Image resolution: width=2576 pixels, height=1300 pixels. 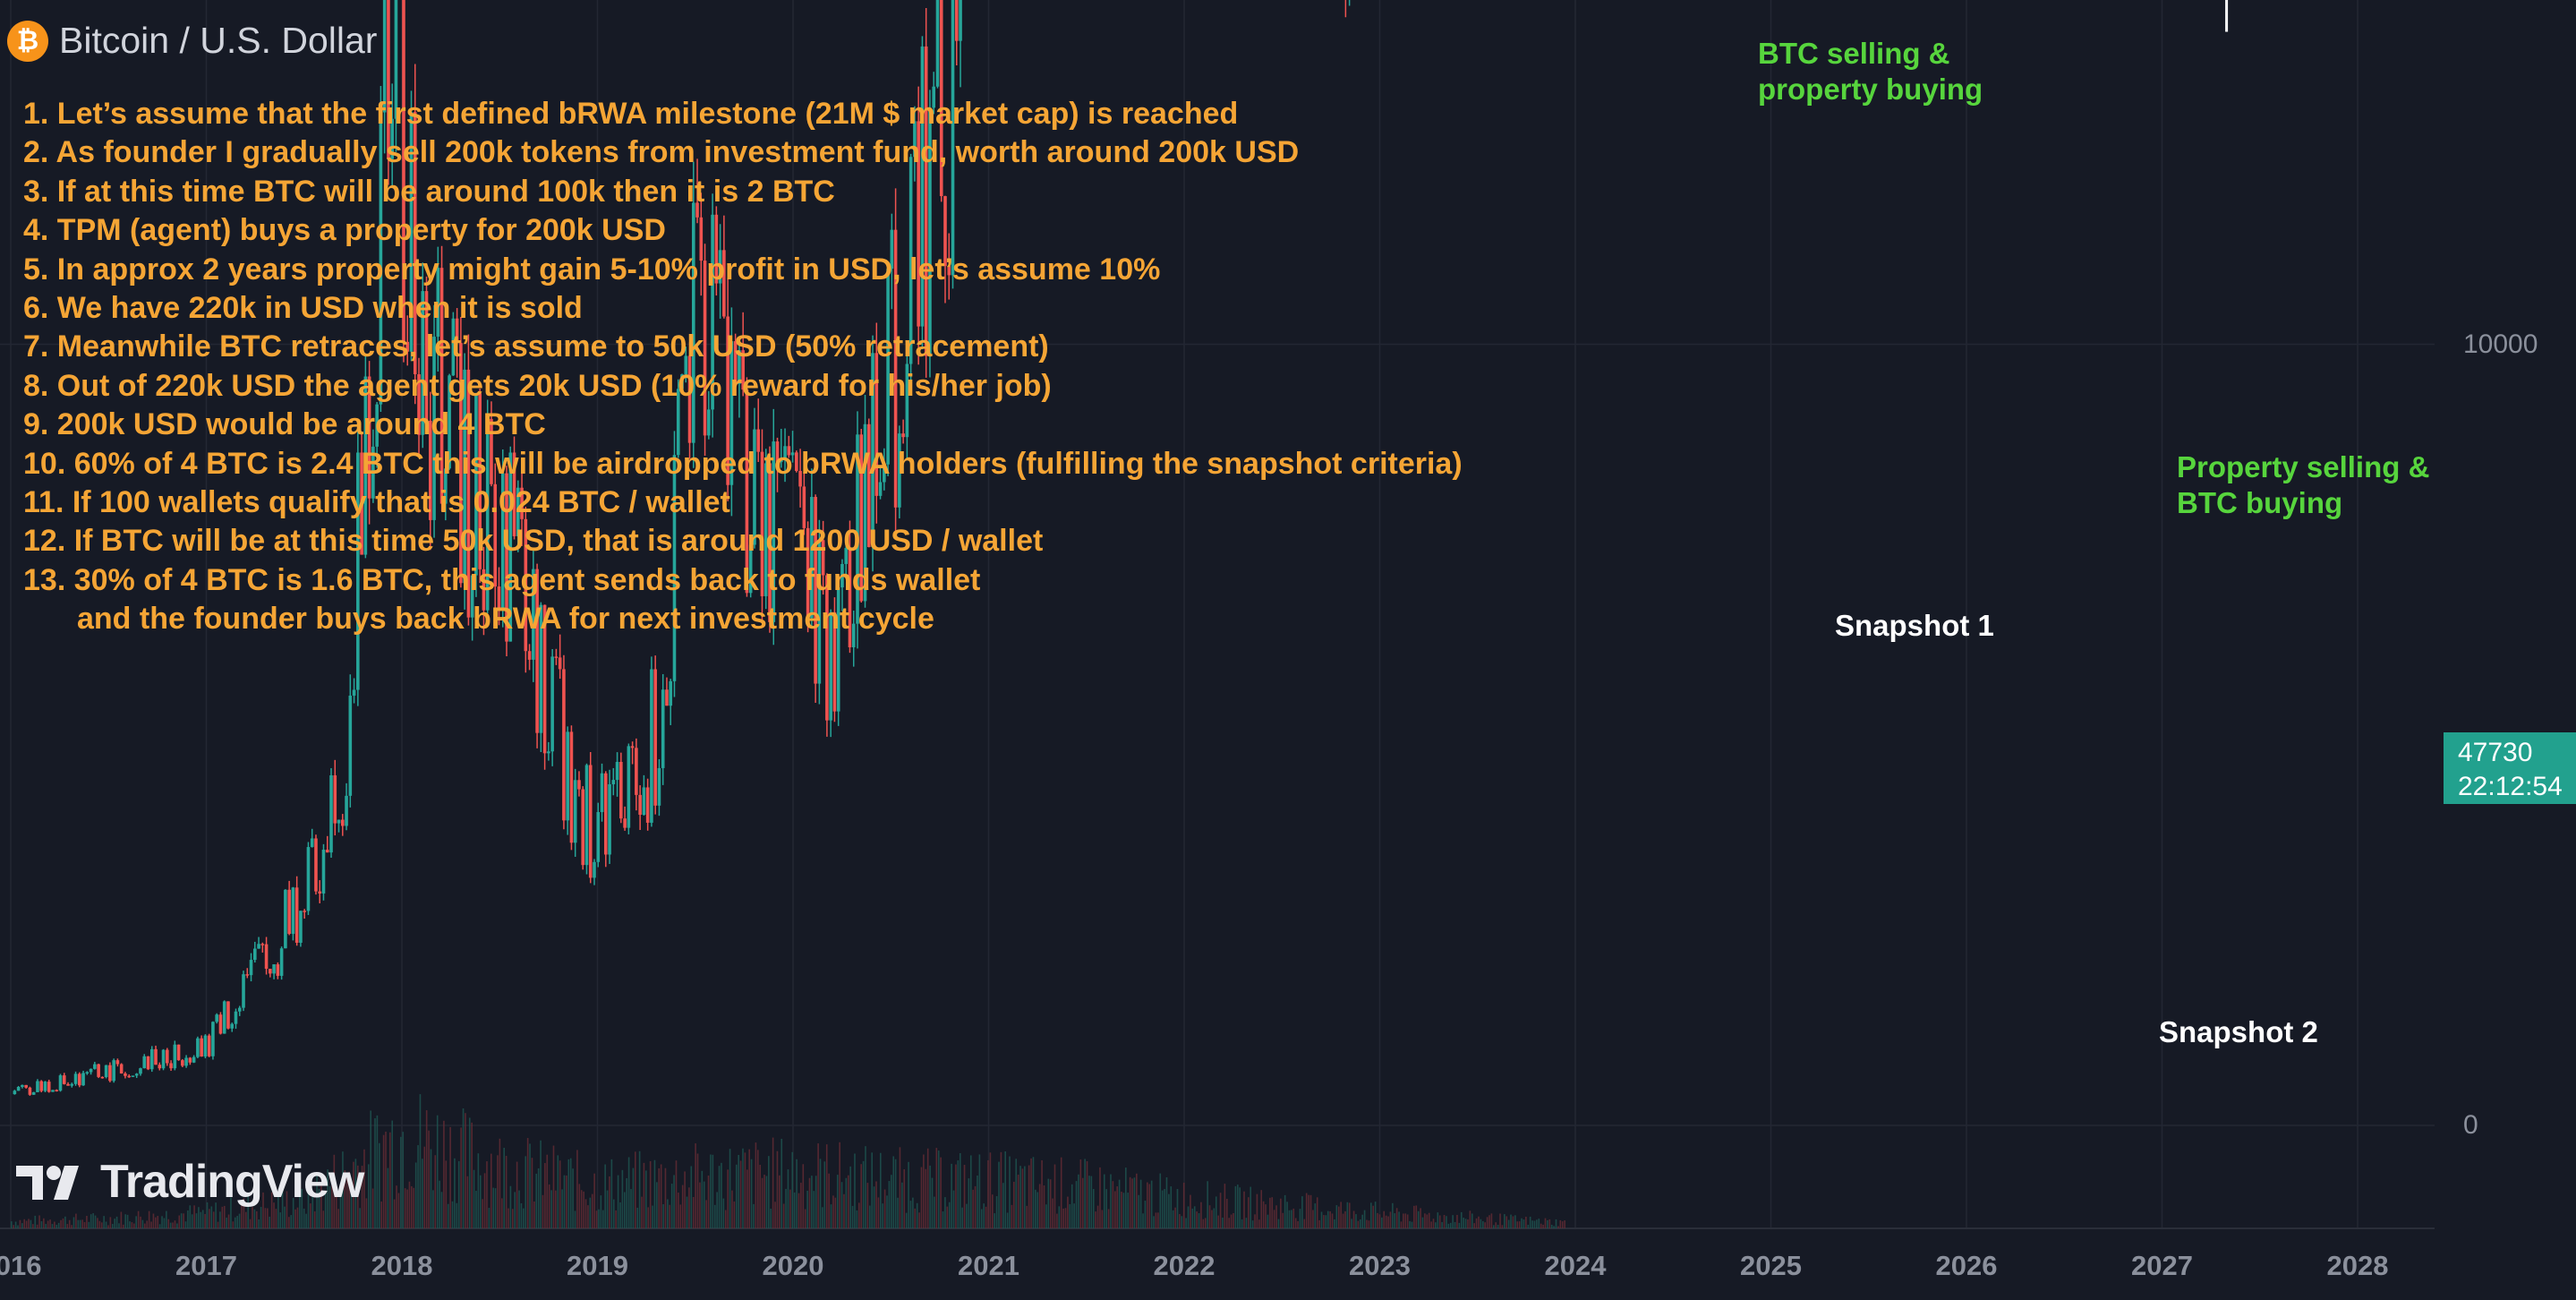 I want to click on y-tick-label: 0, so click(x=2470, y=1125).